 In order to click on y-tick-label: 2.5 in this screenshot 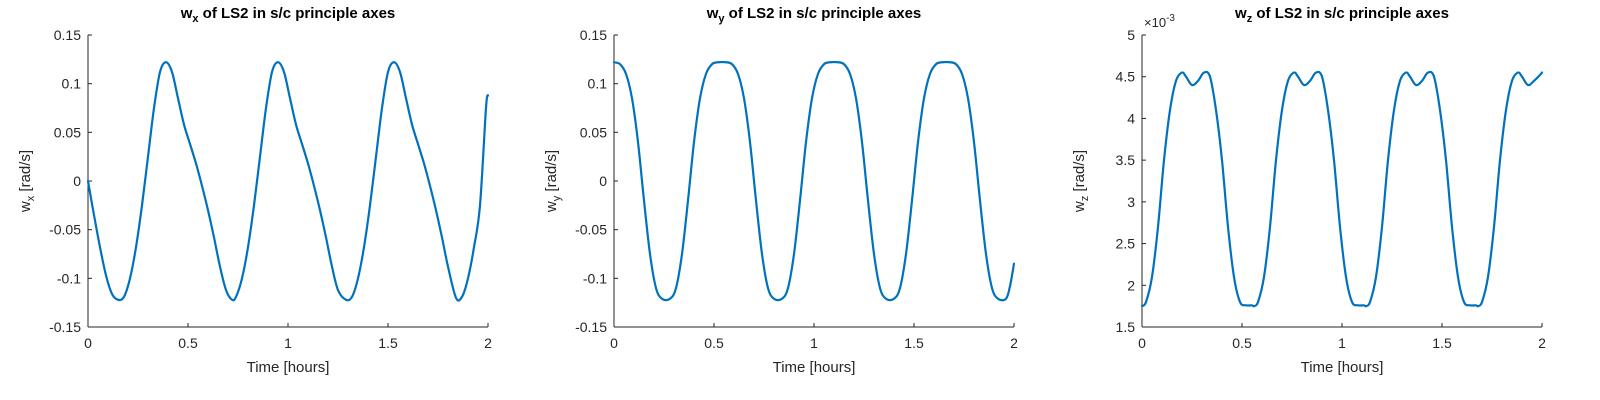, I will do `click(1126, 244)`.